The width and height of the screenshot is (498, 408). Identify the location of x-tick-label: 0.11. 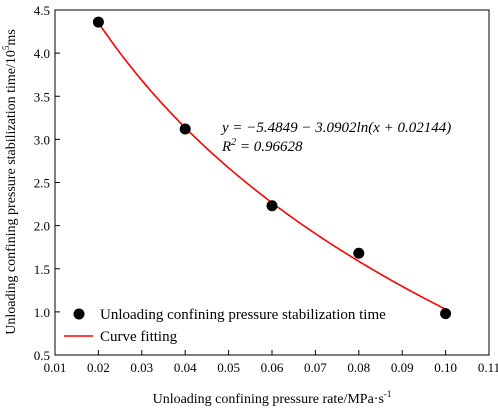
(488, 367).